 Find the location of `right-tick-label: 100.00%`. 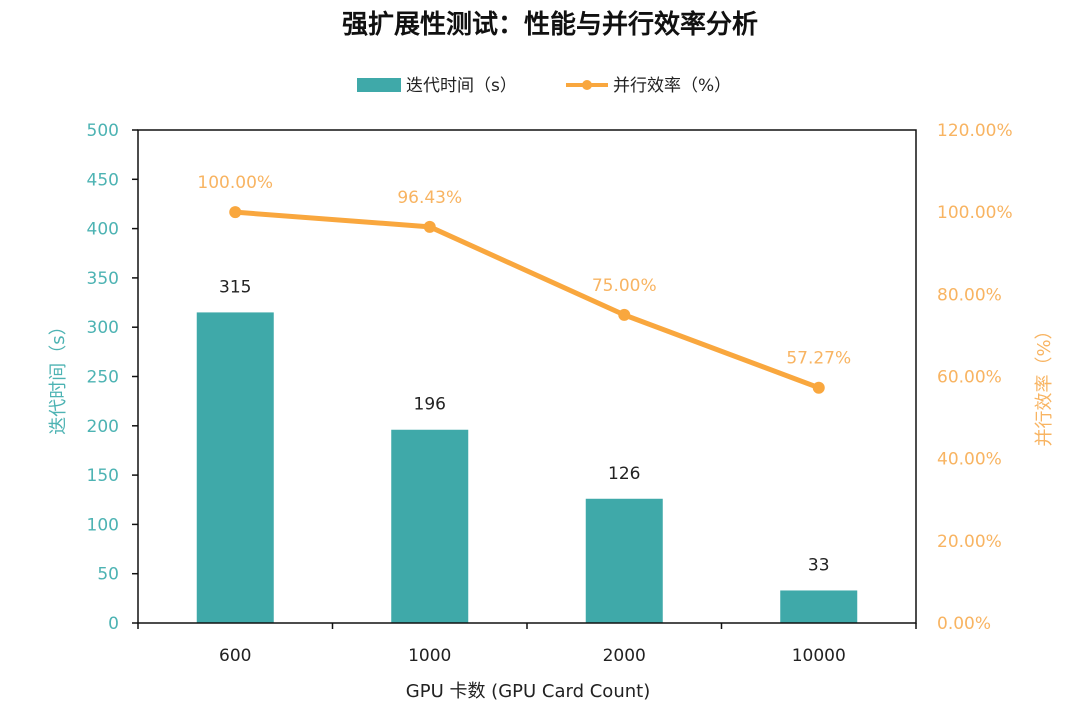

right-tick-label: 100.00% is located at coordinates (975, 213).